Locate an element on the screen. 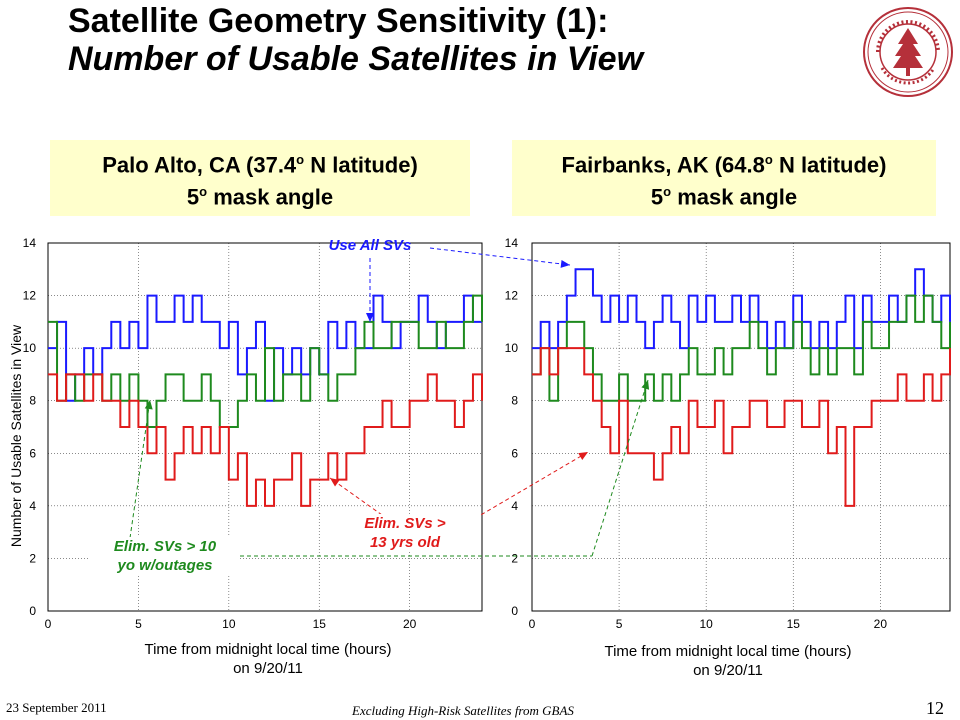 This screenshot has height=720, width=960. x-axis-label-left-line2: on 9/20/11 is located at coordinates (268, 668).